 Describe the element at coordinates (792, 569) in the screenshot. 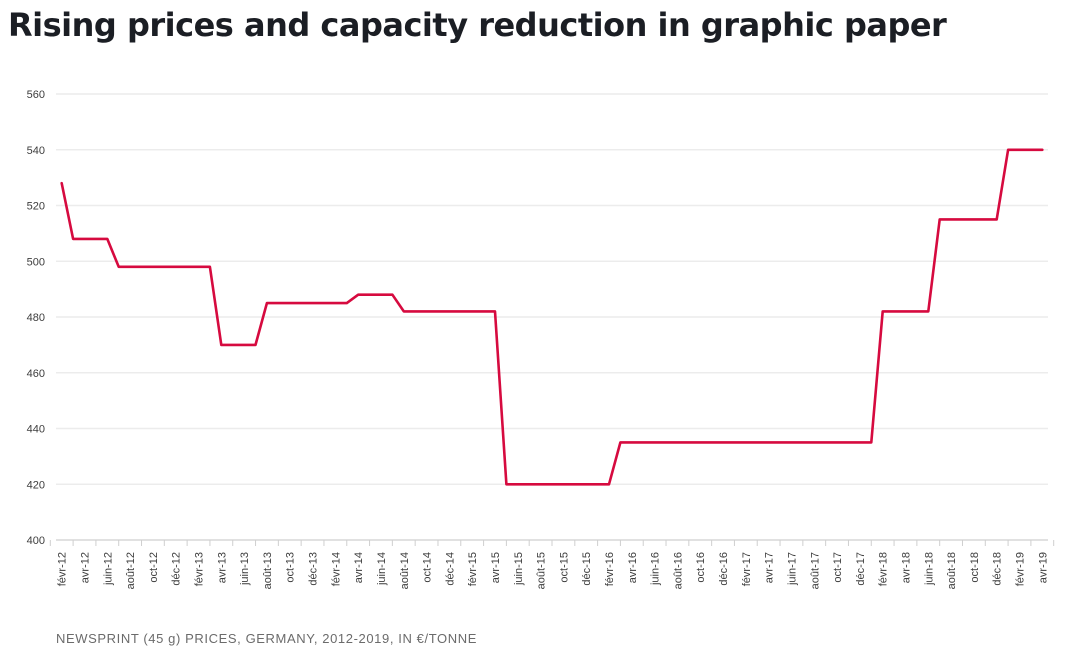

I see `svg-text: juin-17` at that location.